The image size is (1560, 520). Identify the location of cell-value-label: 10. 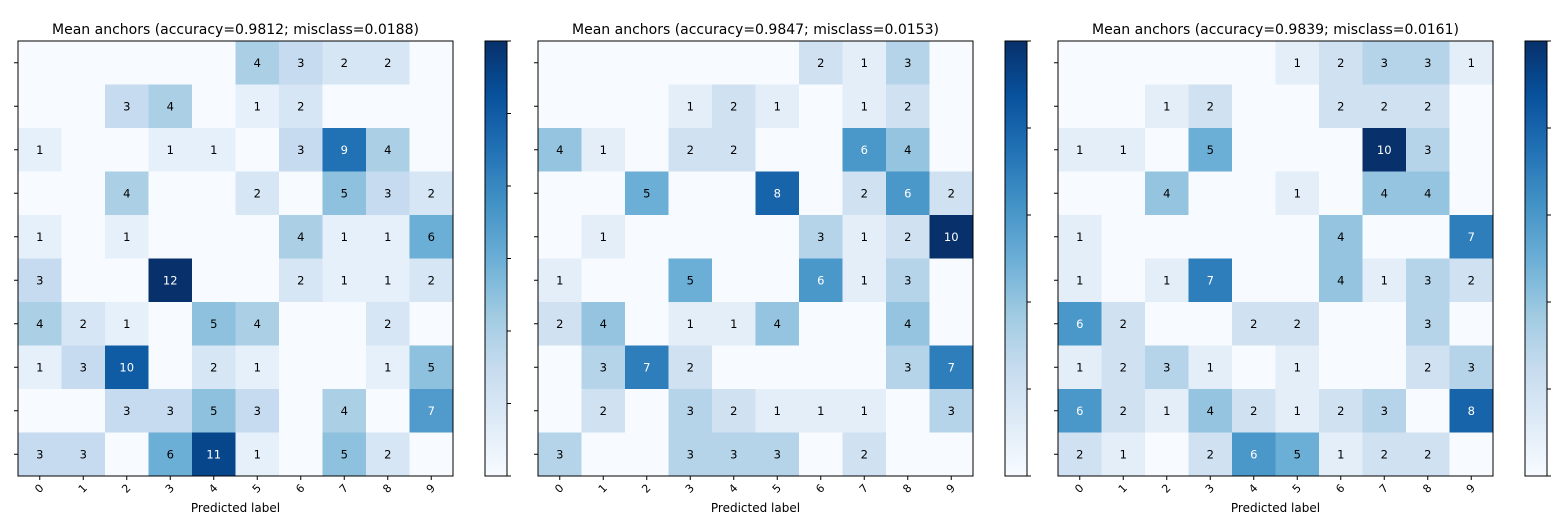
(1384, 150).